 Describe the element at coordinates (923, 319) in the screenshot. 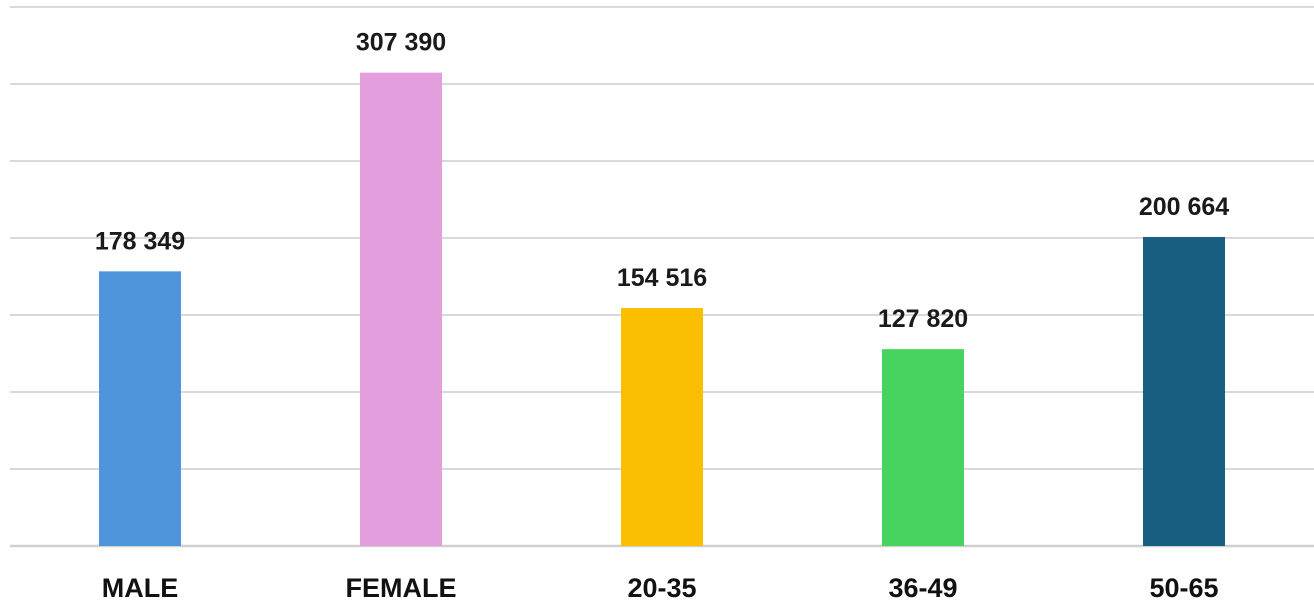

I see `bar-value-label: 127 820` at that location.